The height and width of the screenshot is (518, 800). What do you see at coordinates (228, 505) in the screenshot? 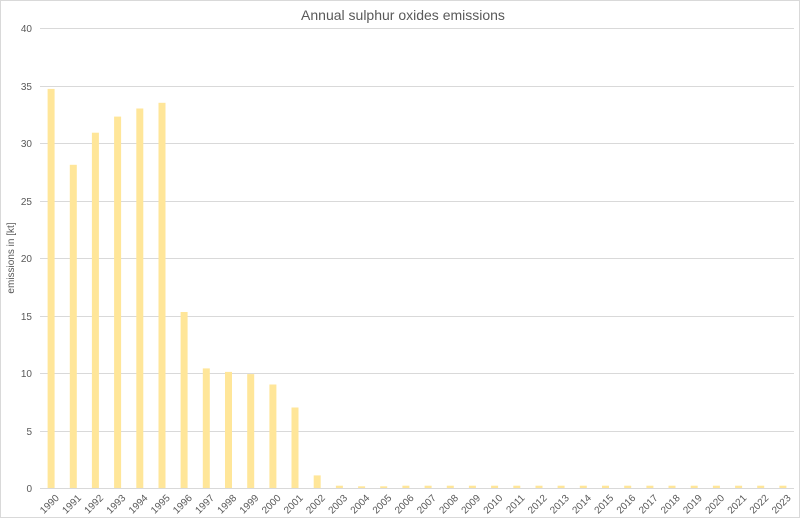
I see `x-tick-label: 1998` at bounding box center [228, 505].